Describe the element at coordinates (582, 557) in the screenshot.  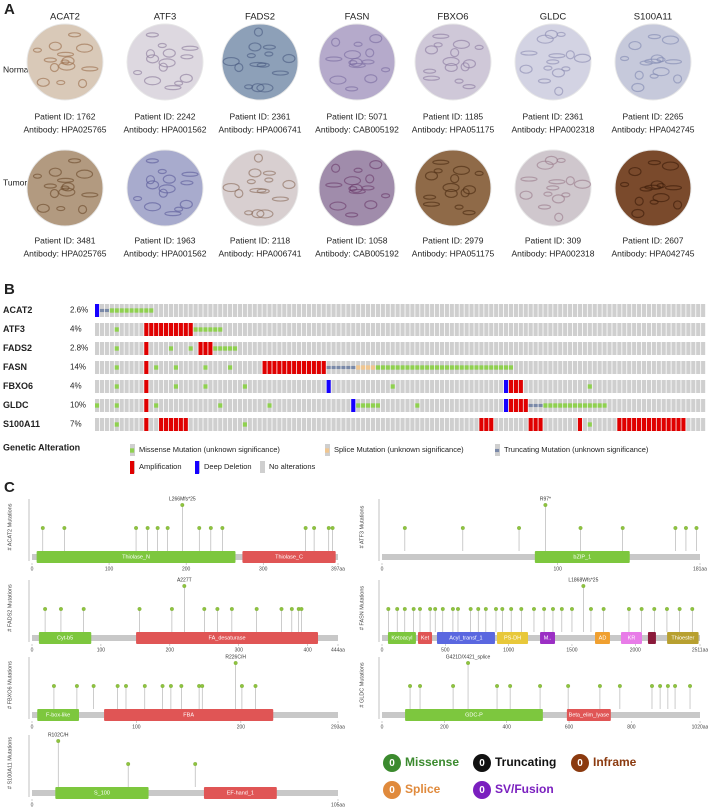
I see `domain-label: bZIP_1` at that location.